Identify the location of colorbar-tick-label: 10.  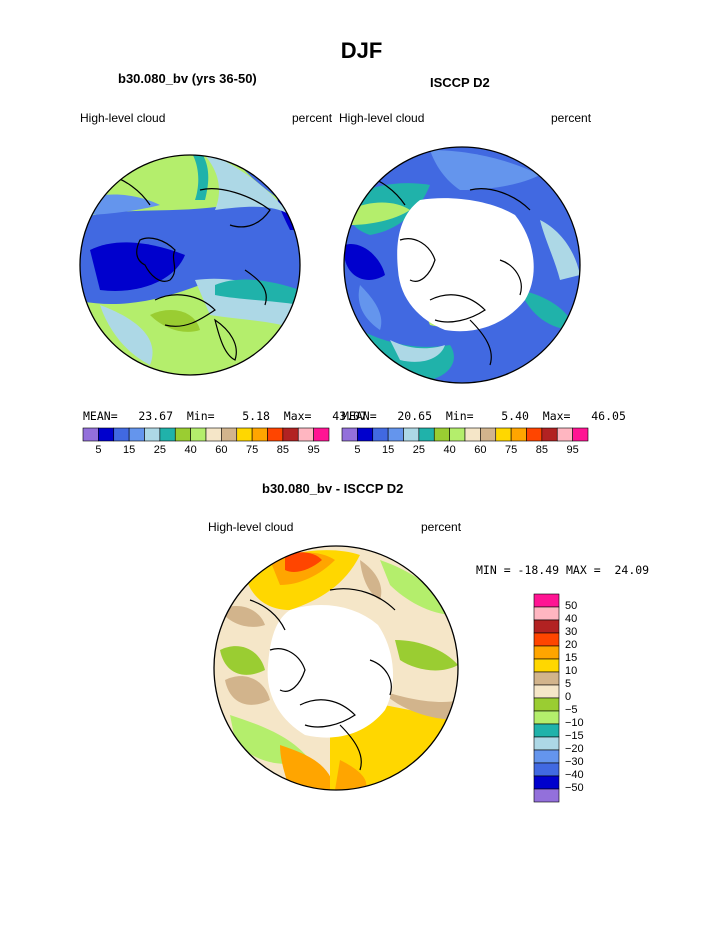
(571, 671).